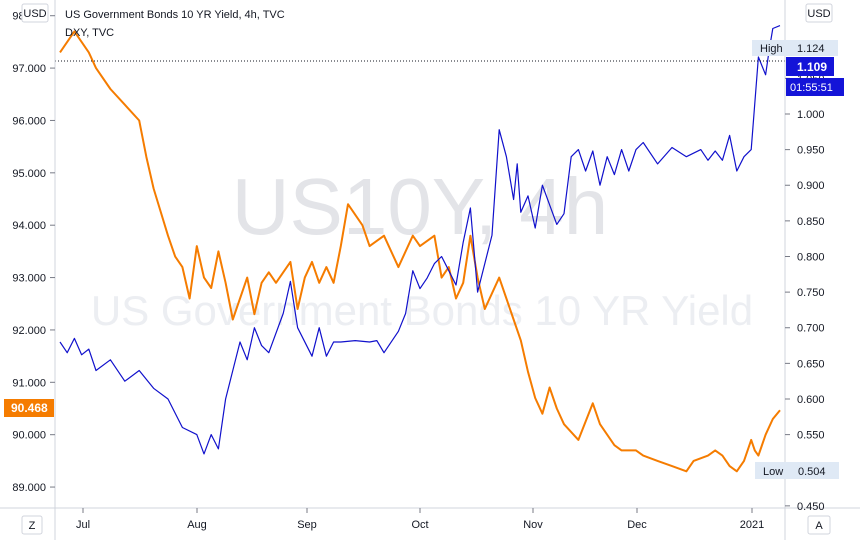  I want to click on watermark-symbol: US10Y, 4h, so click(420, 206).